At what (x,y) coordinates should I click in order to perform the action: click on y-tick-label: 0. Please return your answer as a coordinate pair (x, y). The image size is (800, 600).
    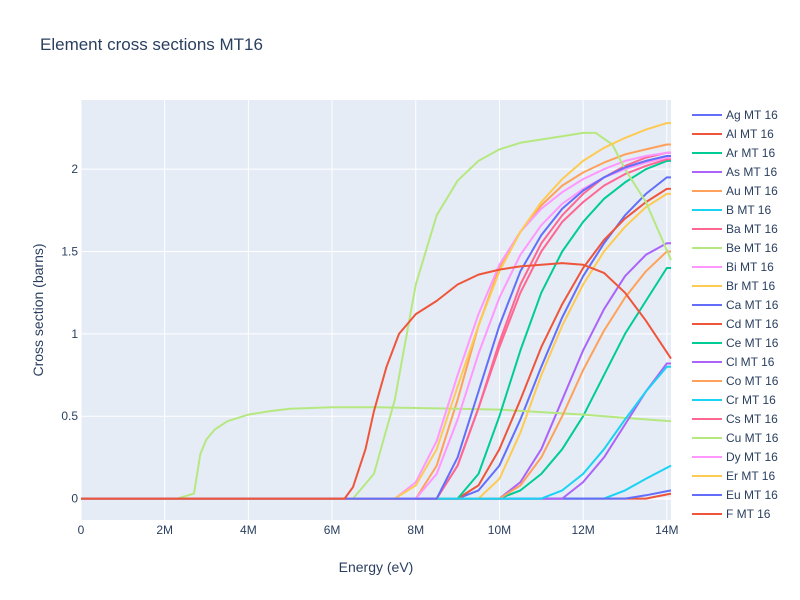
    Looking at the image, I should click on (74, 499).